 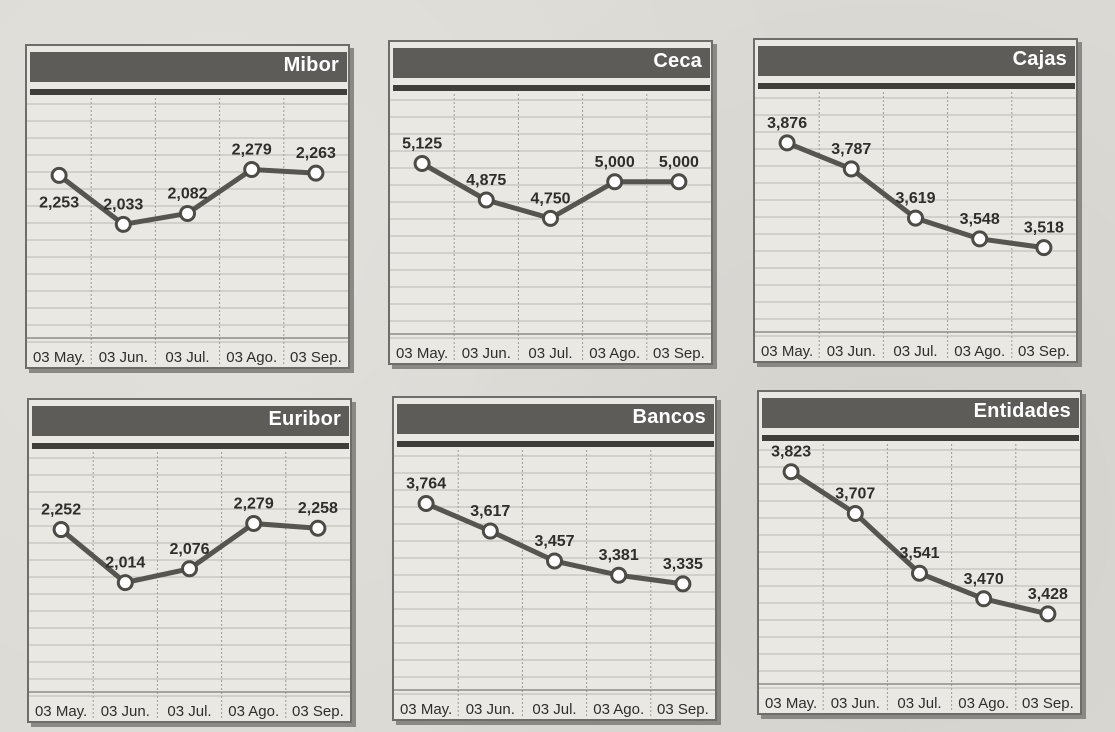 I want to click on data-label: 3,619, so click(x=915, y=198).